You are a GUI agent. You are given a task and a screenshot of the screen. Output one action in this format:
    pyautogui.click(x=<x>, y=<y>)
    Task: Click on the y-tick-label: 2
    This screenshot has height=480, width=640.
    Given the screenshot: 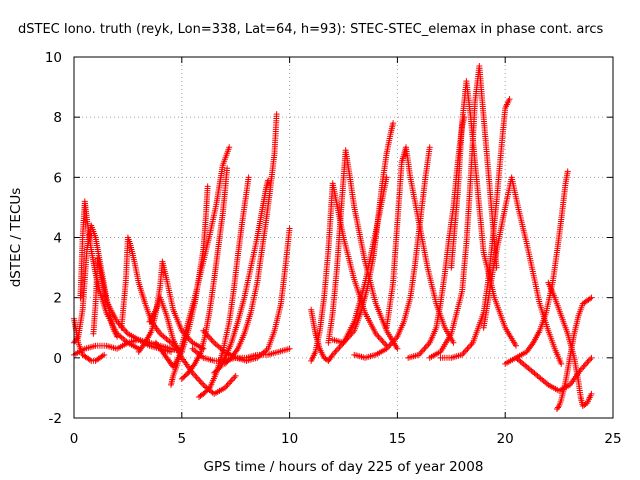 What is the action you would take?
    pyautogui.click(x=57, y=299)
    